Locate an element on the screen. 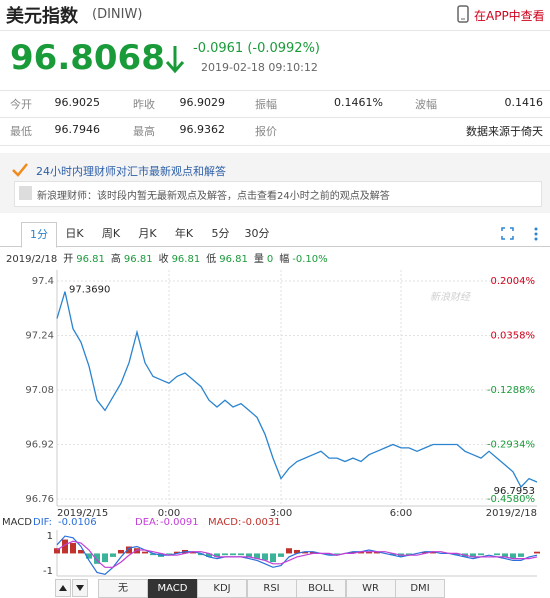  tool-icons is located at coordinates (522, 234).